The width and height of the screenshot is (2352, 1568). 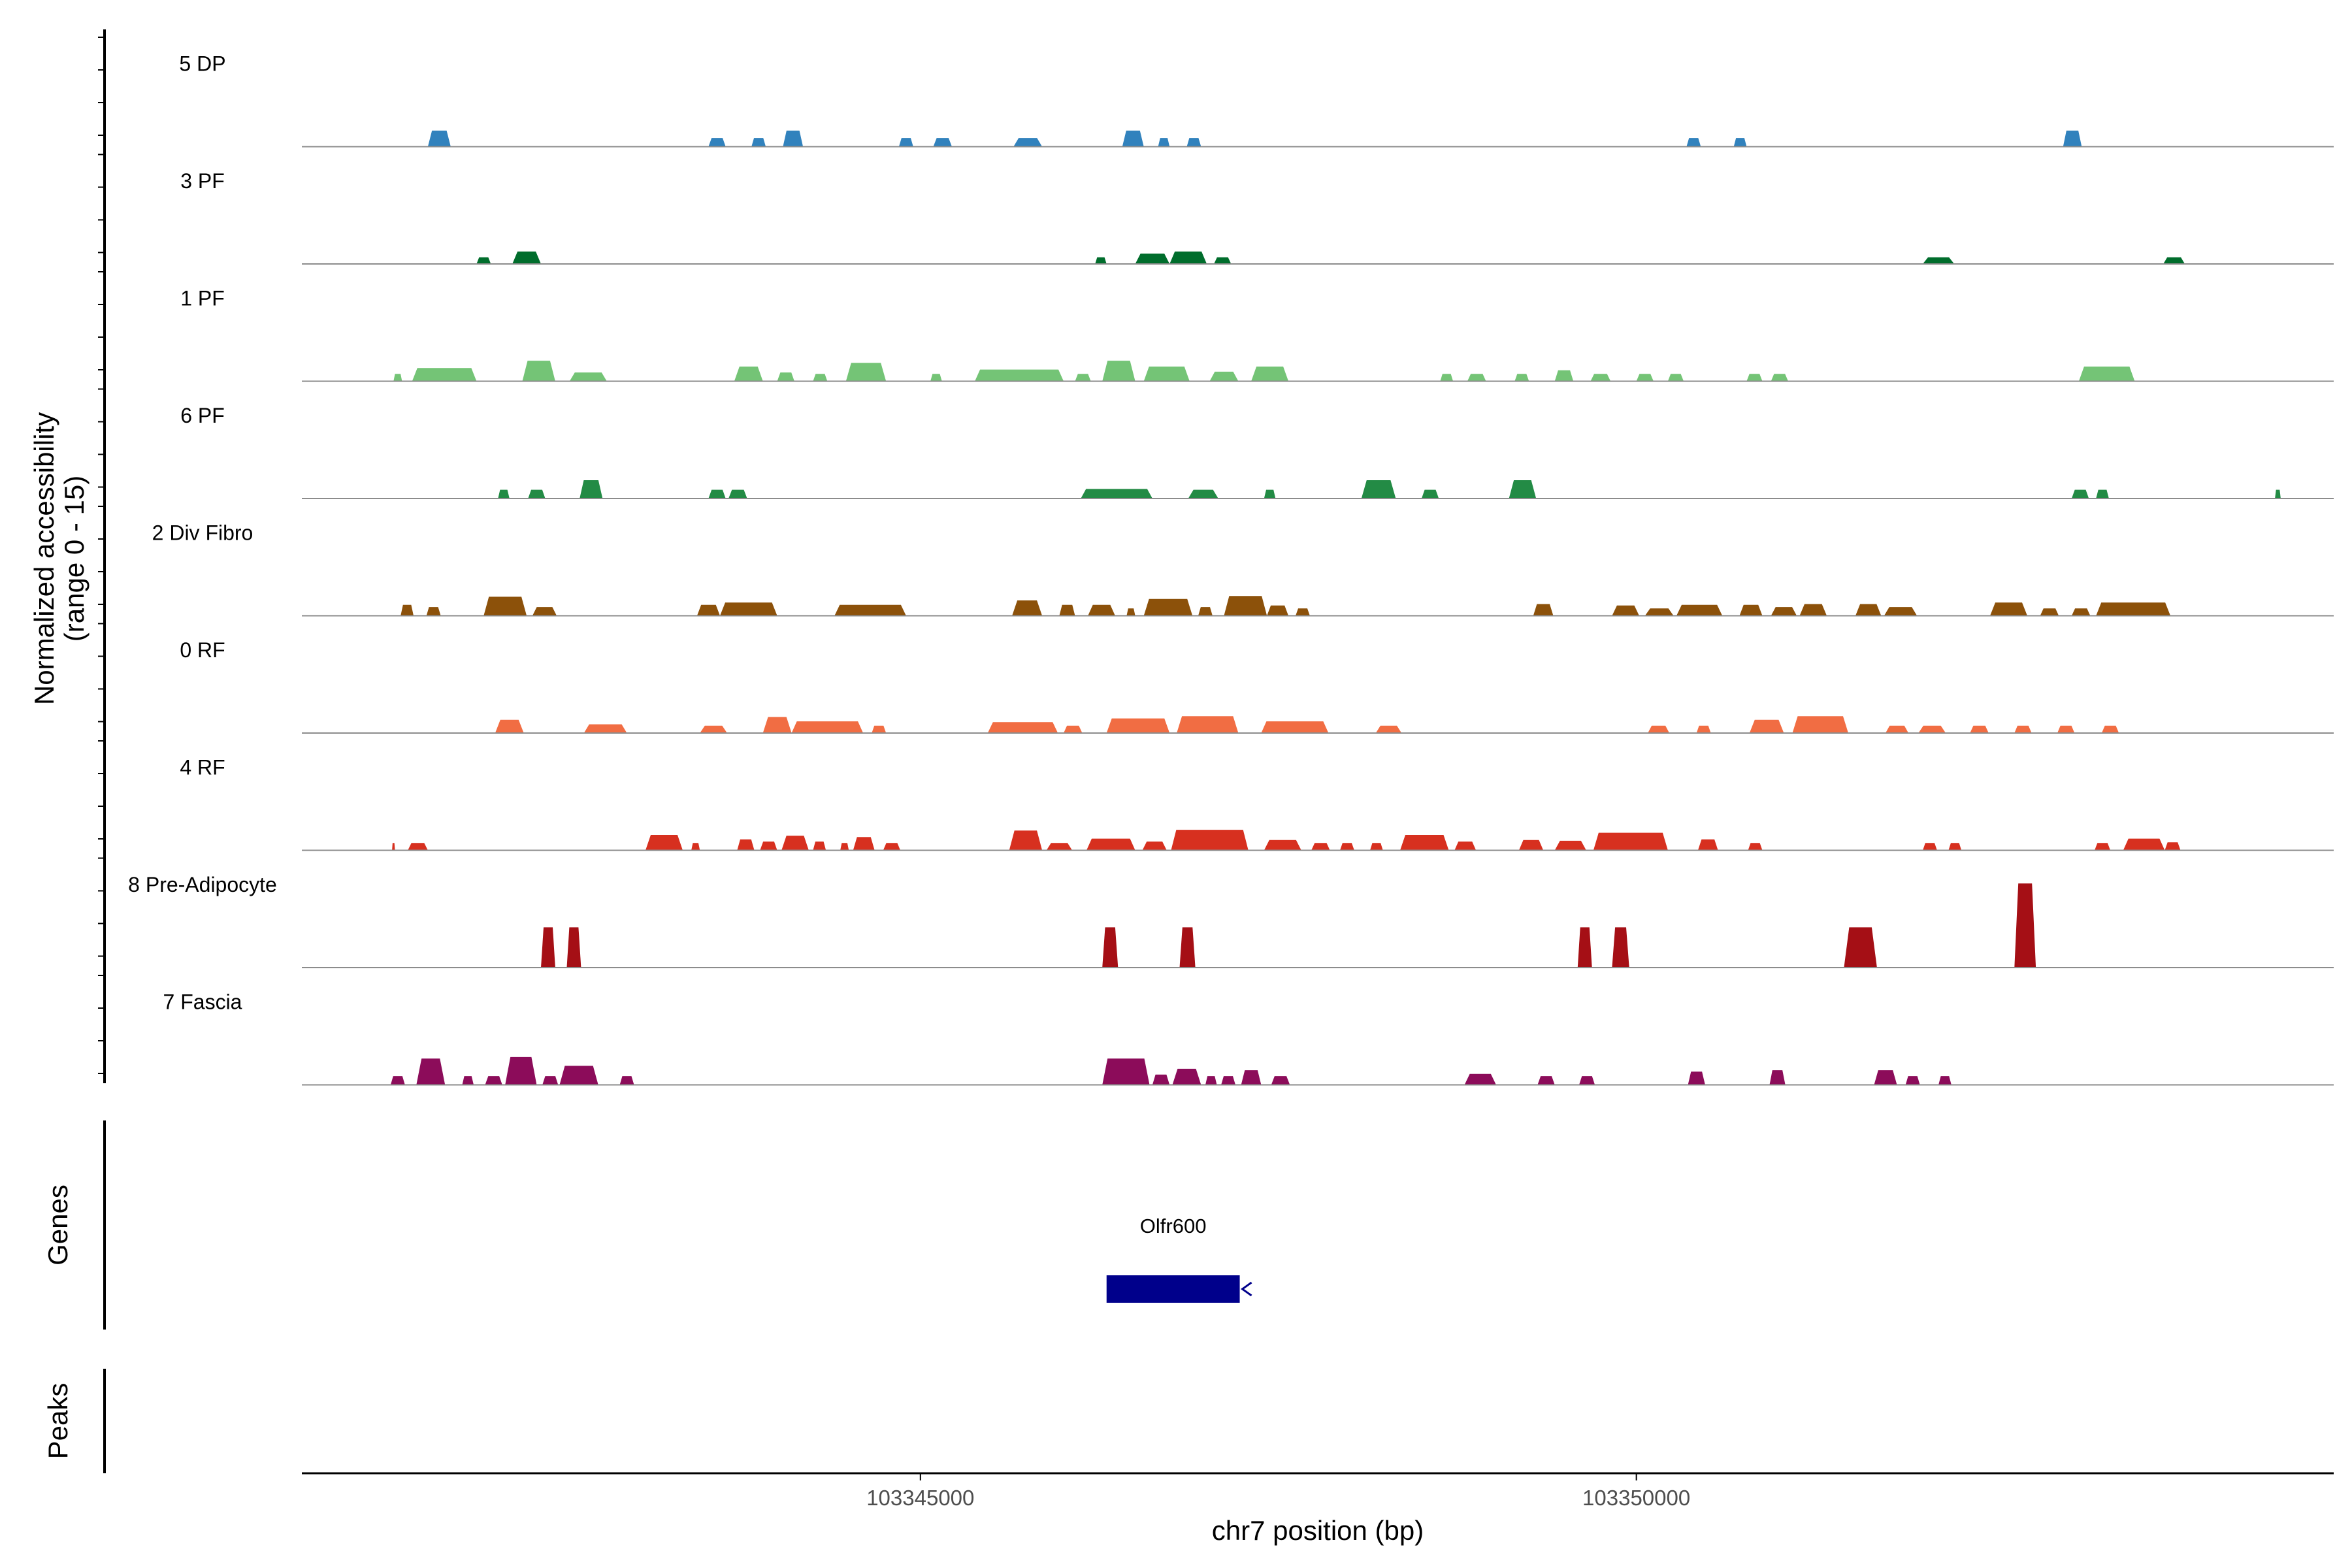 What do you see at coordinates (1243, 569) in the screenshot?
I see `track-2-div-fibro: 2 Div Fibro` at bounding box center [1243, 569].